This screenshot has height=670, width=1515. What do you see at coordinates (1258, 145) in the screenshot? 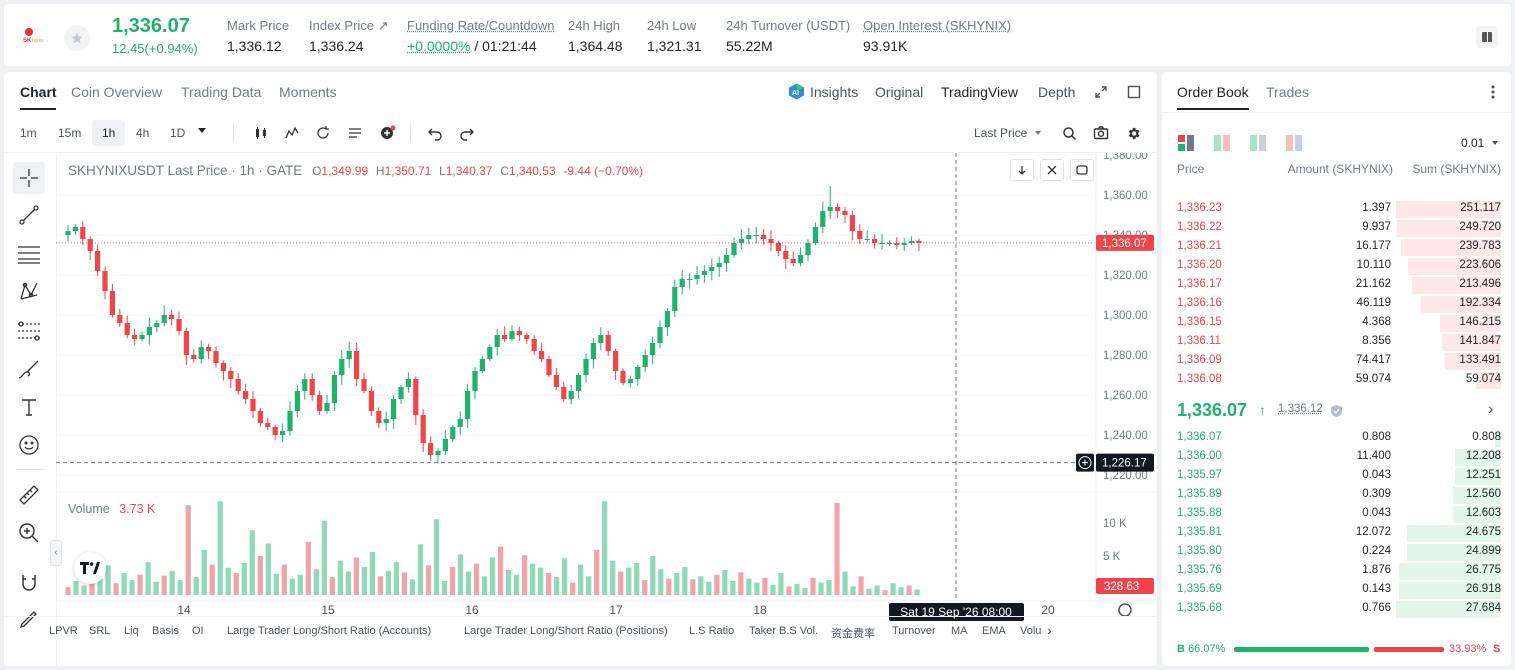
I see `layout-buy-icon` at bounding box center [1258, 145].